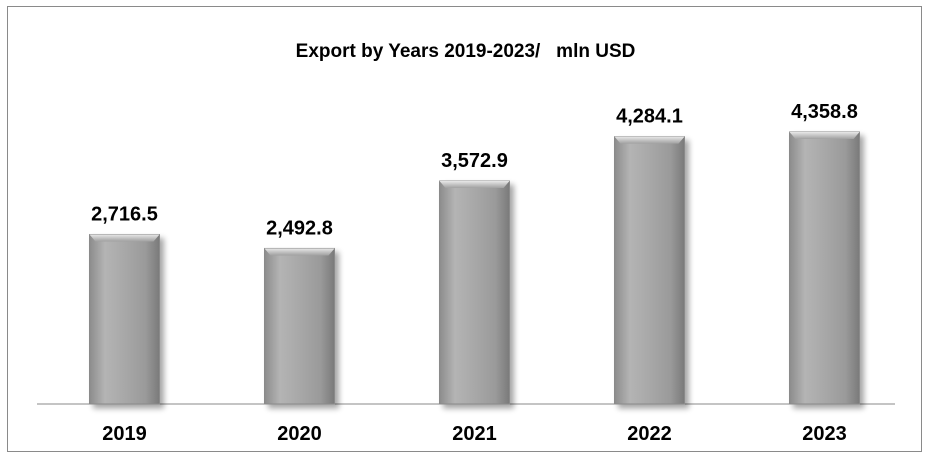 The height and width of the screenshot is (458, 933). I want to click on data-label-2019: 2,716.5, so click(124, 214).